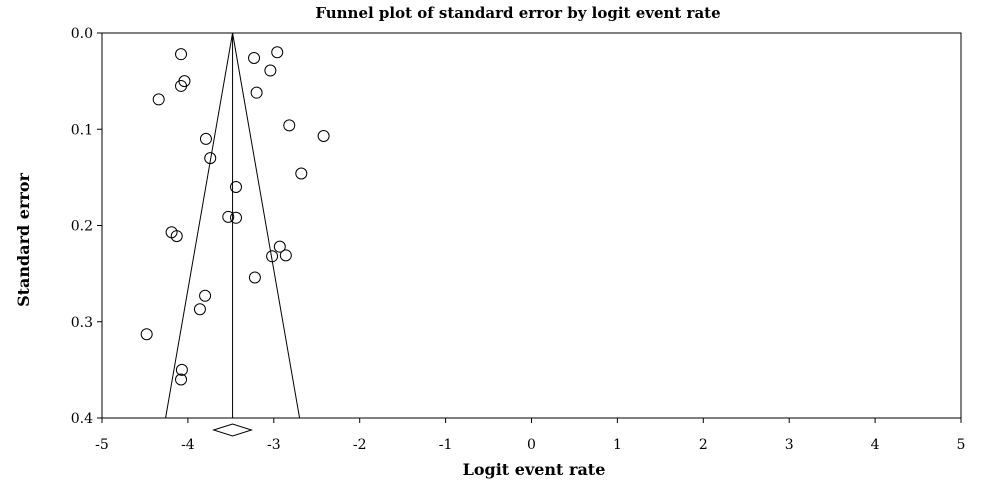  Describe the element at coordinates (82, 419) in the screenshot. I see `y-tick-label: 0.4` at that location.